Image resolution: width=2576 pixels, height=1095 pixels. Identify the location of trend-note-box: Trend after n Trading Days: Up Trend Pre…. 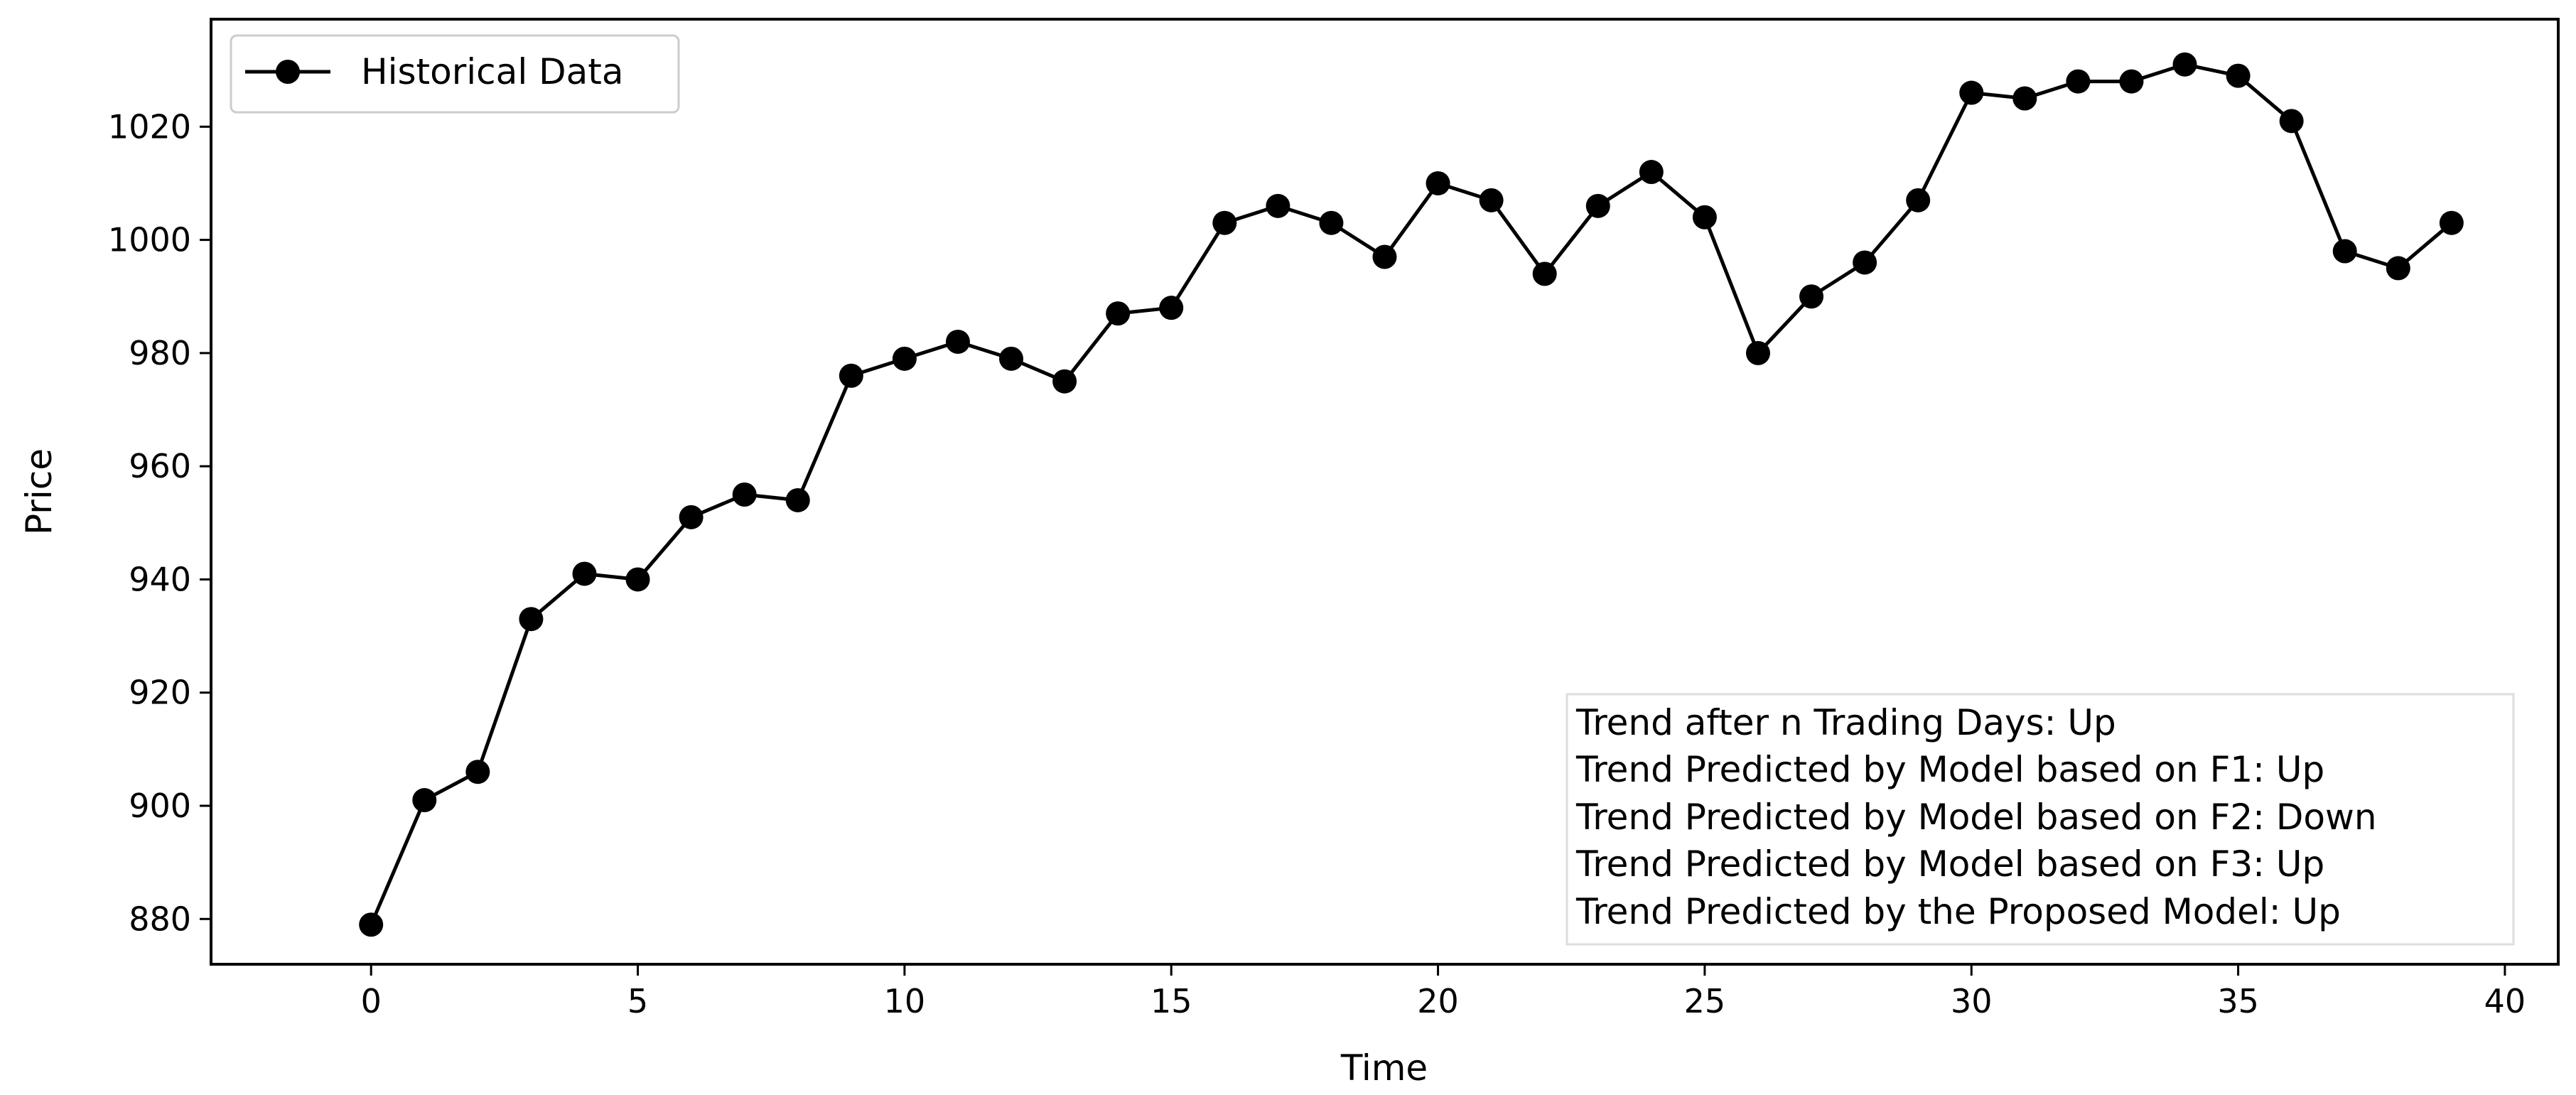
(2040, 819).